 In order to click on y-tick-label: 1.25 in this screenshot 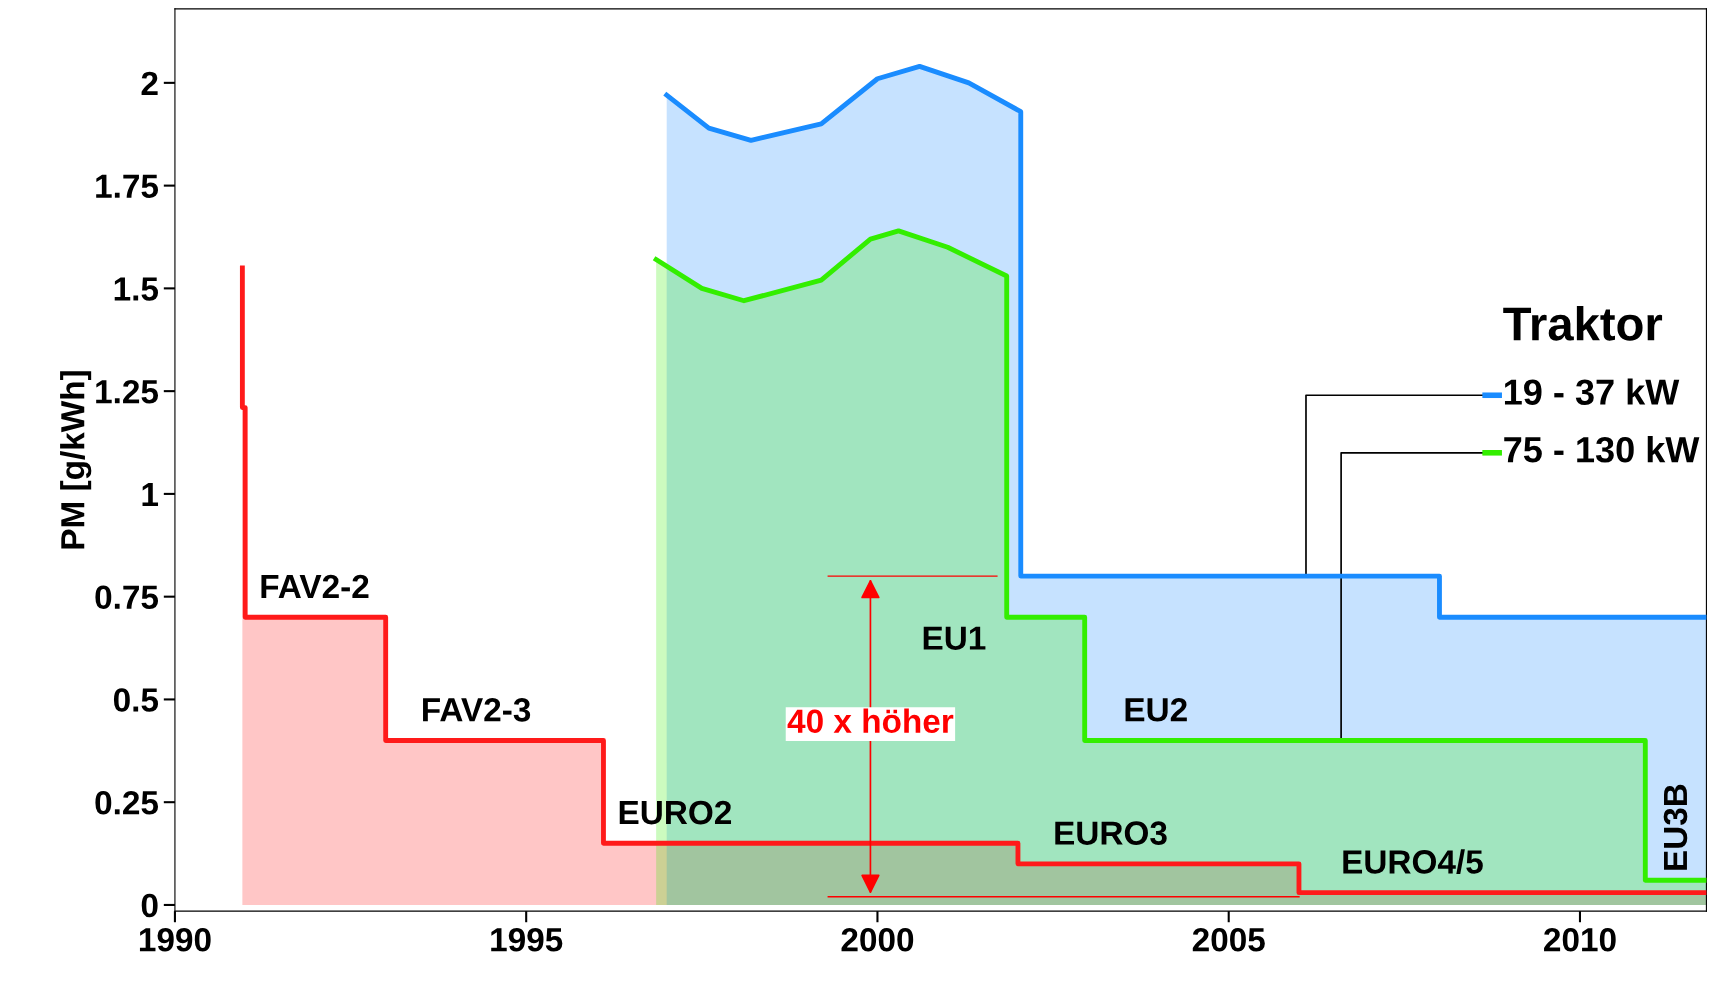, I will do `click(127, 391)`.